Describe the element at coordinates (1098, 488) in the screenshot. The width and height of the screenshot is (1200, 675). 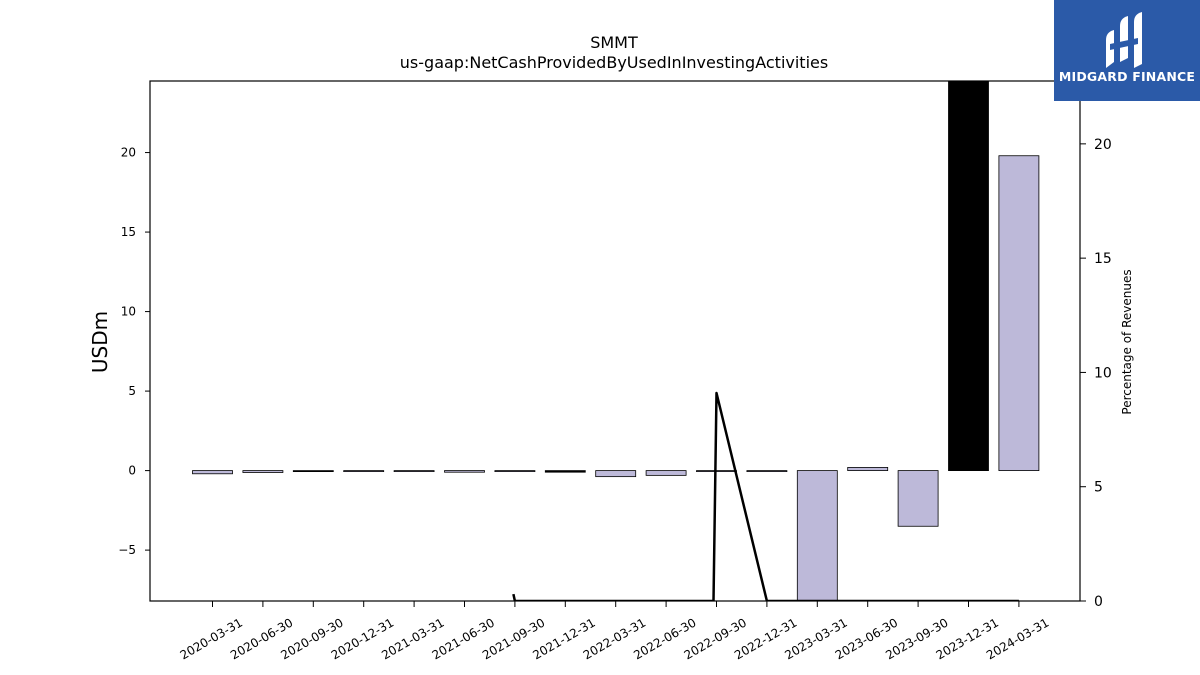
I see `y2-tick-label-5: 5` at that location.